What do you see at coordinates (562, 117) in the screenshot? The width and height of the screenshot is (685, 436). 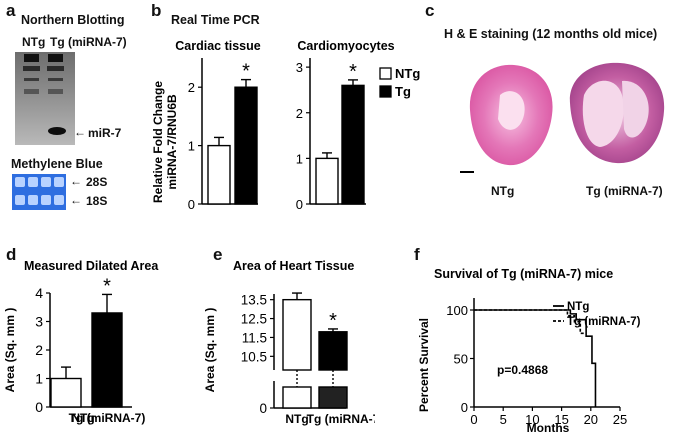 I see `he-stained-heart-images` at bounding box center [562, 117].